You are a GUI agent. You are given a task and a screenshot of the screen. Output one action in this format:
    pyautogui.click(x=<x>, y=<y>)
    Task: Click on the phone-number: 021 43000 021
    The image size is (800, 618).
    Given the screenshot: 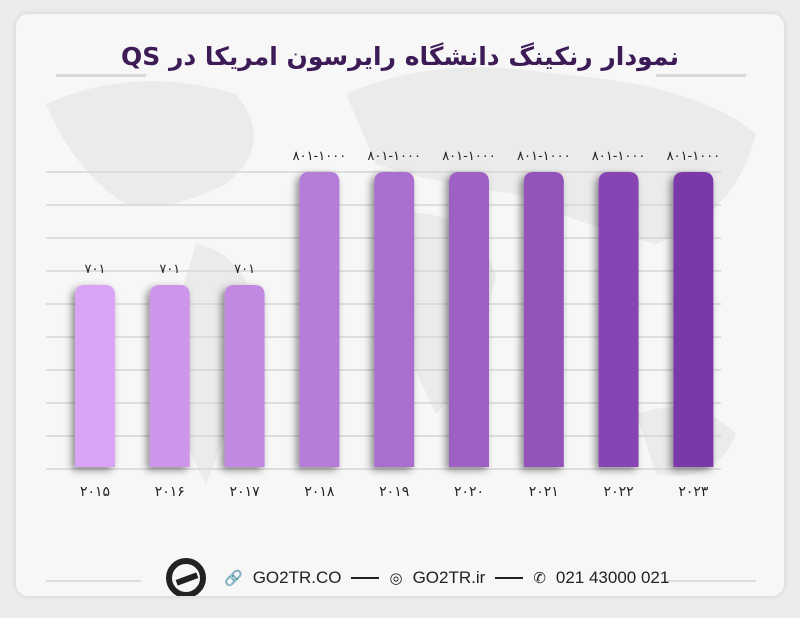 What is the action you would take?
    pyautogui.click(x=612, y=577)
    